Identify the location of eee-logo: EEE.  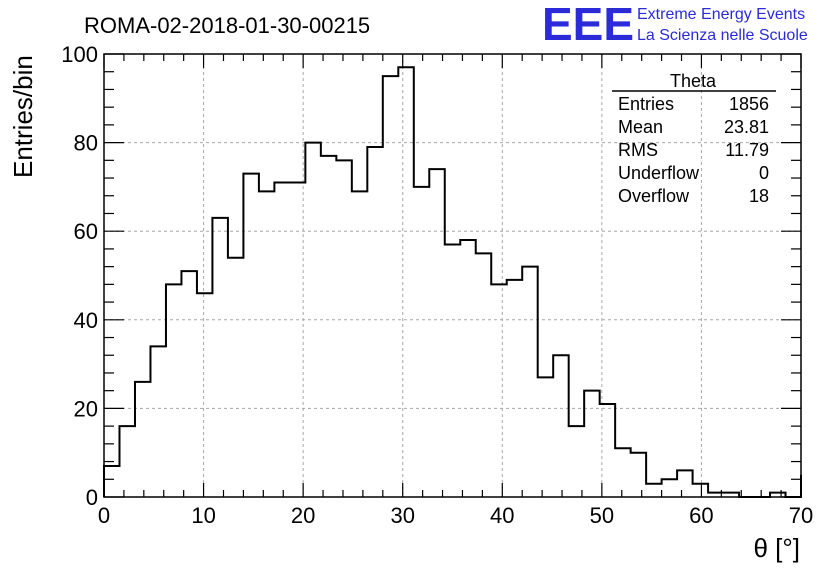
(588, 25).